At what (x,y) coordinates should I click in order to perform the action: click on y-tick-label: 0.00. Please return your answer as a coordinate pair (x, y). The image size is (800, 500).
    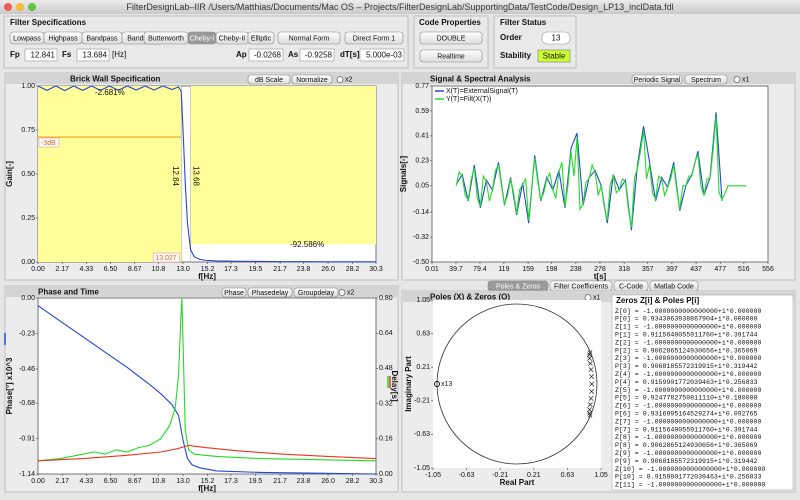
    Looking at the image, I should click on (28, 298).